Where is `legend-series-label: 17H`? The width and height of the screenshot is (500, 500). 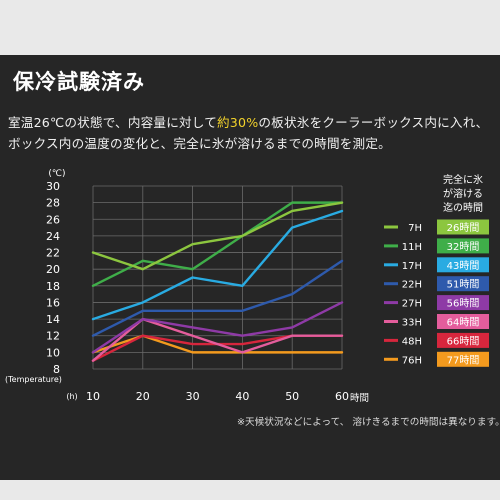 legend-series-label: 17H is located at coordinates (412, 266).